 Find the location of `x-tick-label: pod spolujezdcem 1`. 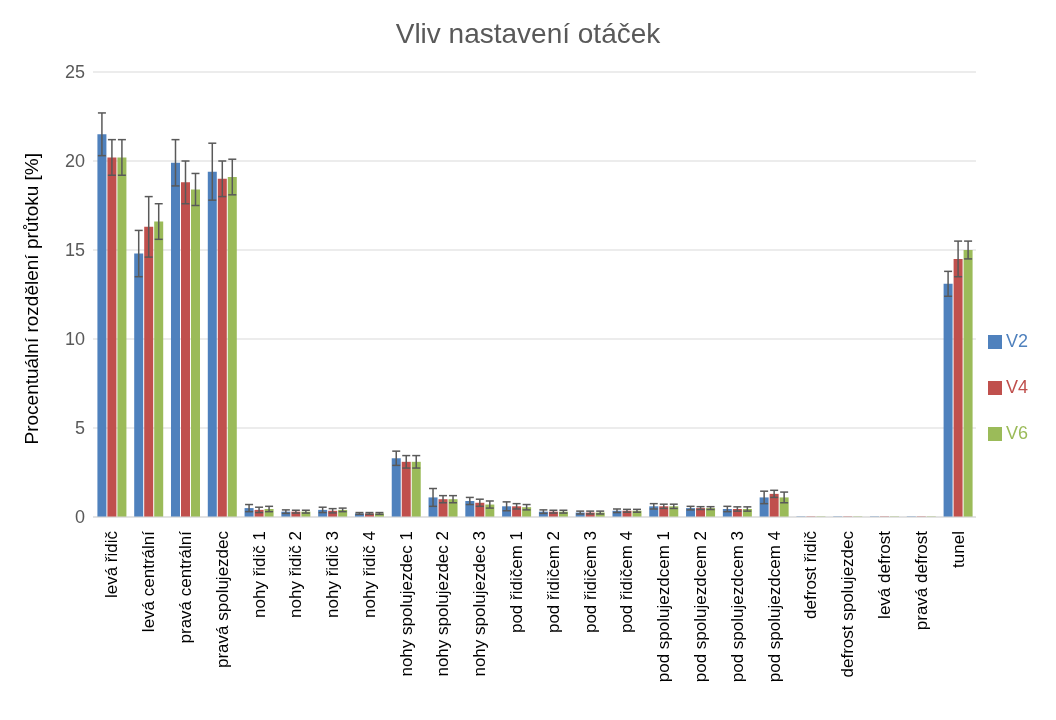

x-tick-label: pod spolujezdcem 1 is located at coordinates (664, 607).